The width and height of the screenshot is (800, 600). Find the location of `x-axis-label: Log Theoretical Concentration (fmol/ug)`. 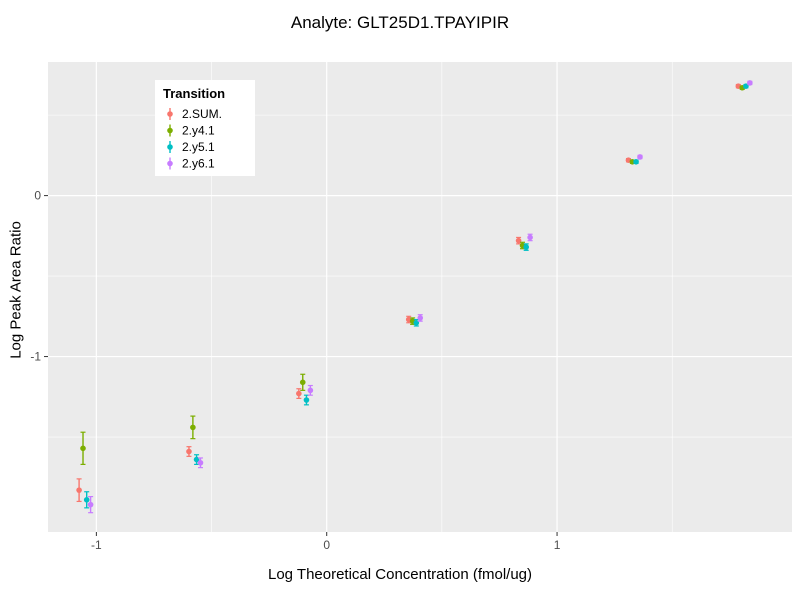

x-axis-label: Log Theoretical Concentration (fmol/ug) is located at coordinates (400, 574).